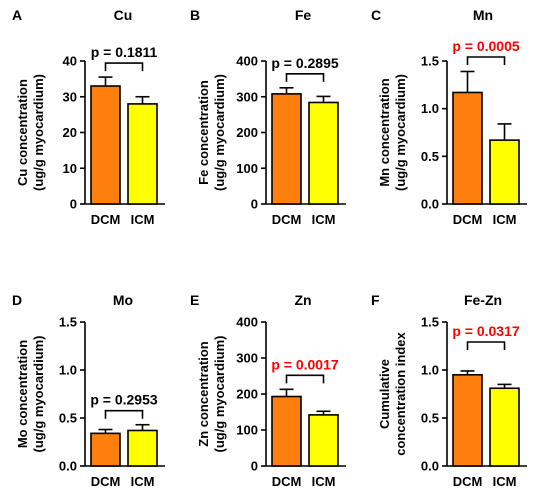 Image resolution: width=550 pixels, height=494 pixels. What do you see at coordinates (22, 132) in the screenshot?
I see `y-axis-label: Cu concentration` at bounding box center [22, 132].